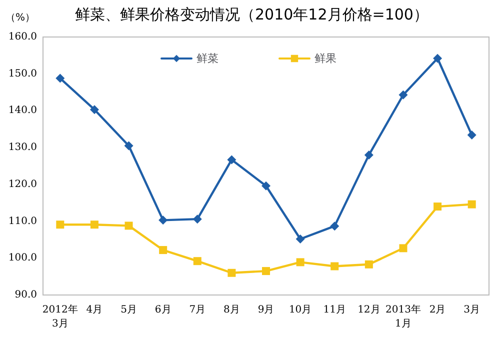  What do you see at coordinates (403, 317) in the screenshot?
I see `x-tick-label: 2013年 1月` at bounding box center [403, 317].